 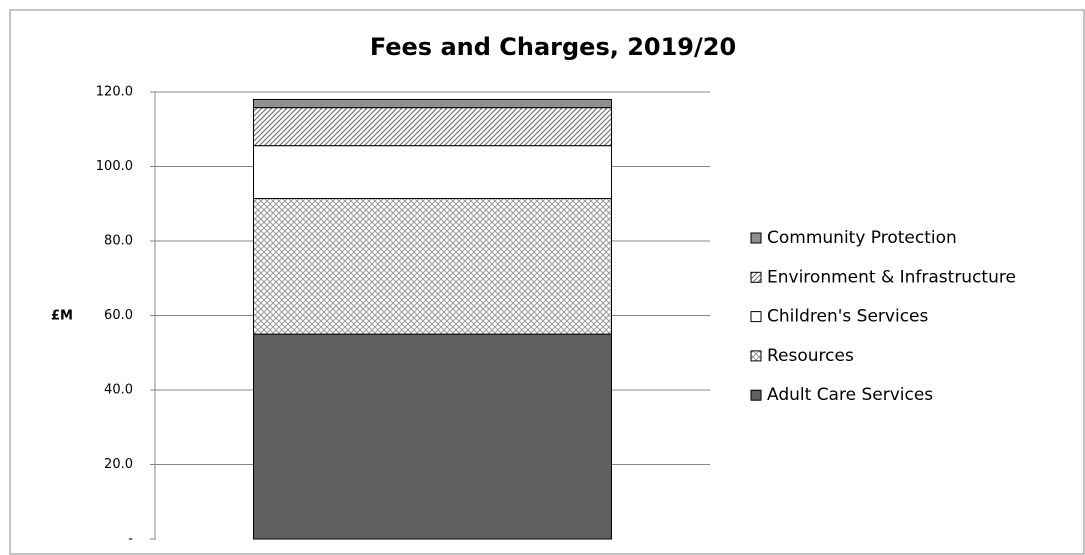 What do you see at coordinates (891, 277) in the screenshot?
I see `legend-label: Environment & Infrastructure` at bounding box center [891, 277].